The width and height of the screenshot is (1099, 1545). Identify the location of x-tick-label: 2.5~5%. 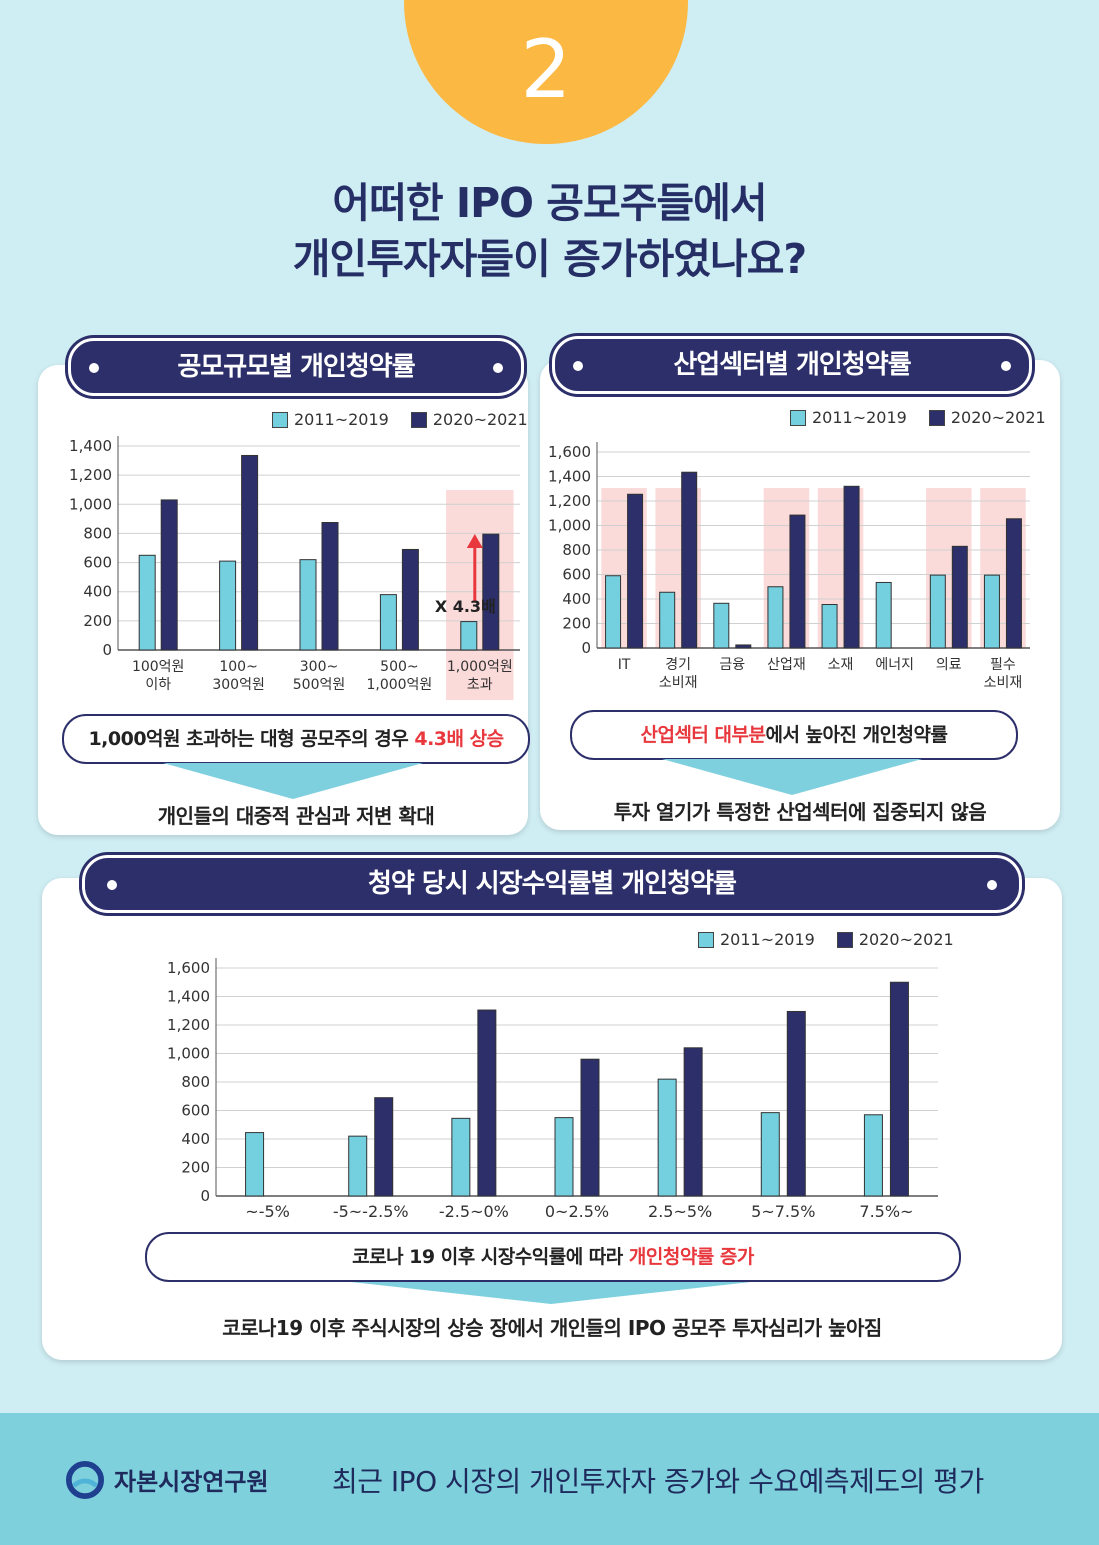
(680, 1211).